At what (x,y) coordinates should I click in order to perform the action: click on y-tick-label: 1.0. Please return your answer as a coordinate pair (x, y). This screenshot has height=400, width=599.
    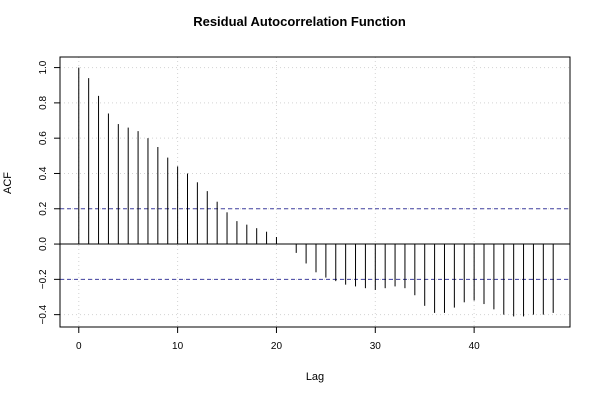
    Looking at the image, I should click on (43, 67).